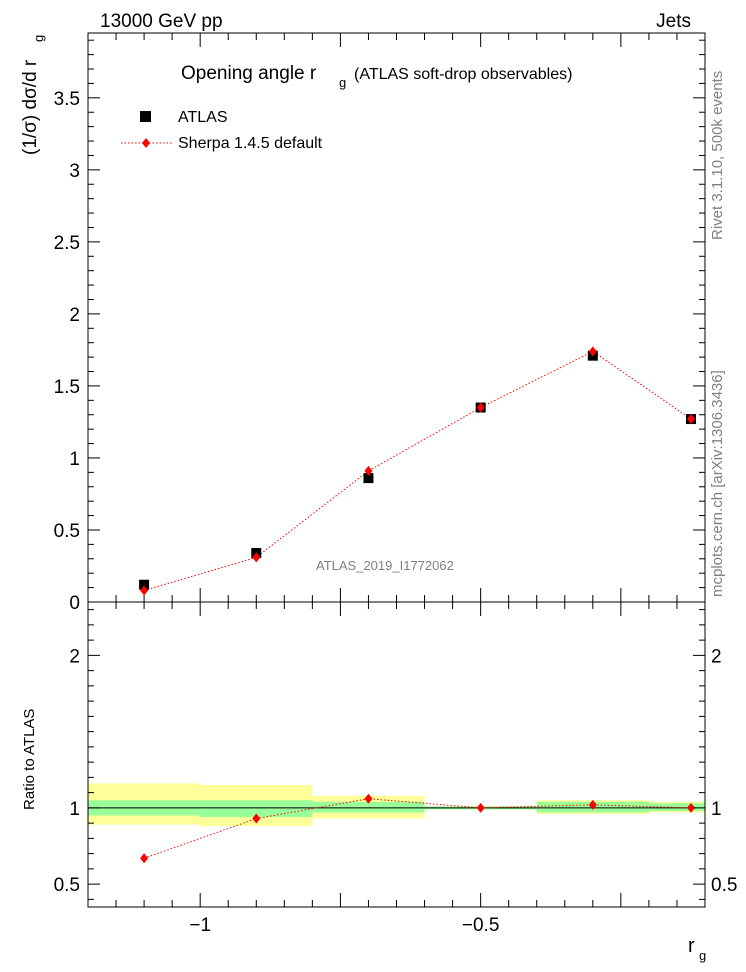 This screenshot has width=746, height=972. What do you see at coordinates (67, 885) in the screenshot?
I see `ratio-ytick-label: 0.5` at bounding box center [67, 885].